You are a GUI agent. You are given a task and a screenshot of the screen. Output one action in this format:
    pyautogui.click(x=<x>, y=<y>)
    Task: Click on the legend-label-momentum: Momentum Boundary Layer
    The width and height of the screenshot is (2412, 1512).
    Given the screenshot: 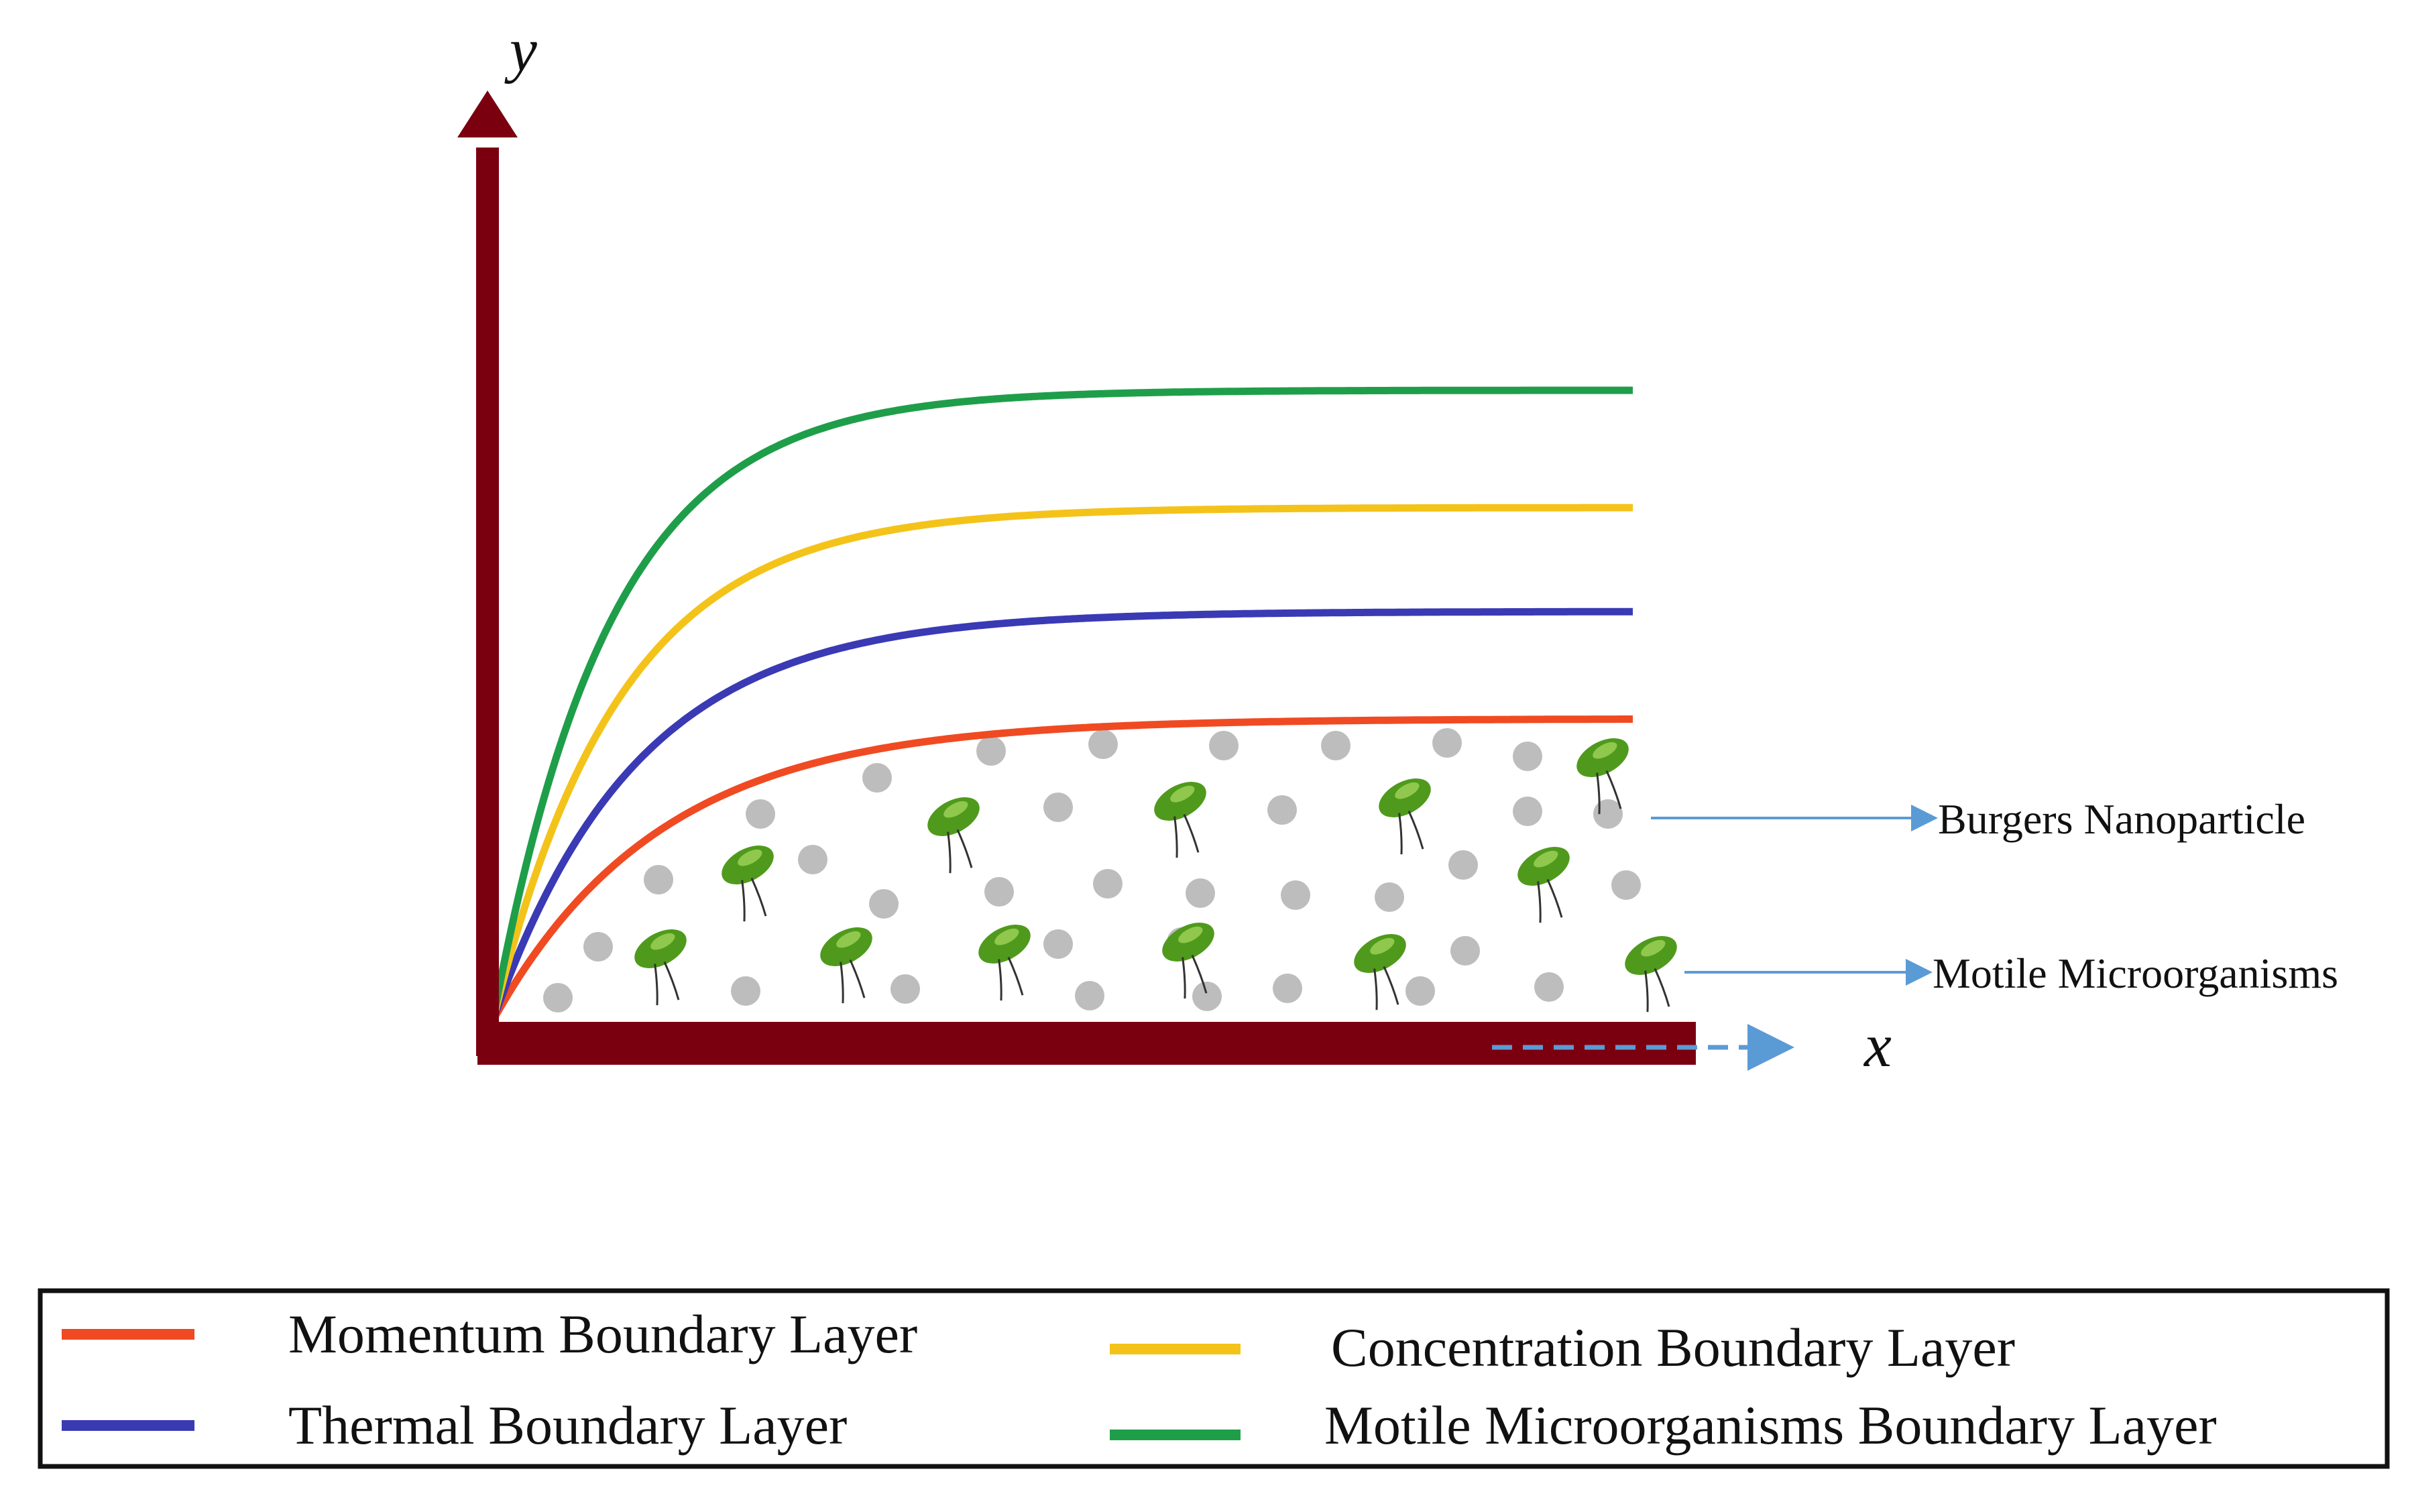 What is the action you would take?
    pyautogui.click(x=602, y=1334)
    